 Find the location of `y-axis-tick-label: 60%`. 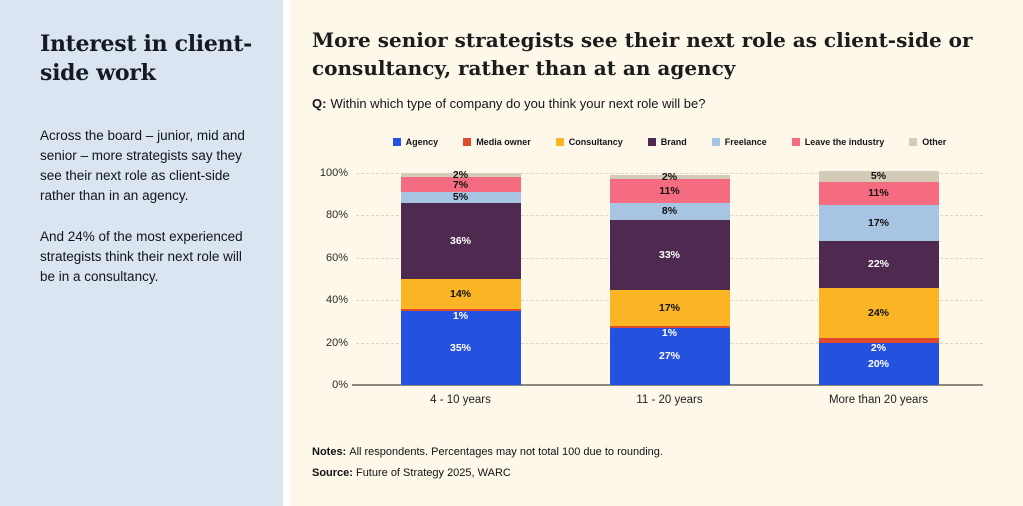

y-axis-tick-label: 60% is located at coordinates (336, 257).